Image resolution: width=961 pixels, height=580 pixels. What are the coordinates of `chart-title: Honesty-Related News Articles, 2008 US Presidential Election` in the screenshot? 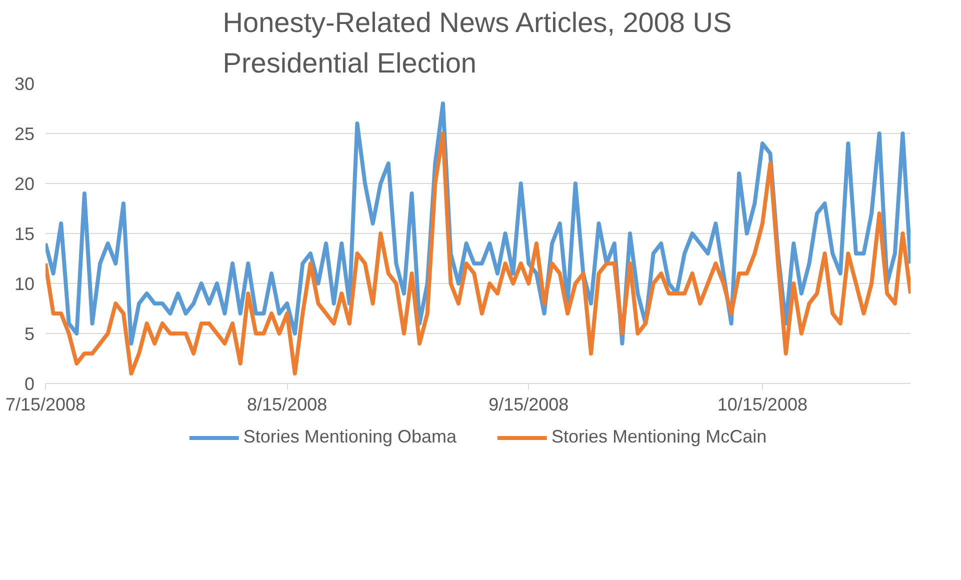 It's located at (477, 42).